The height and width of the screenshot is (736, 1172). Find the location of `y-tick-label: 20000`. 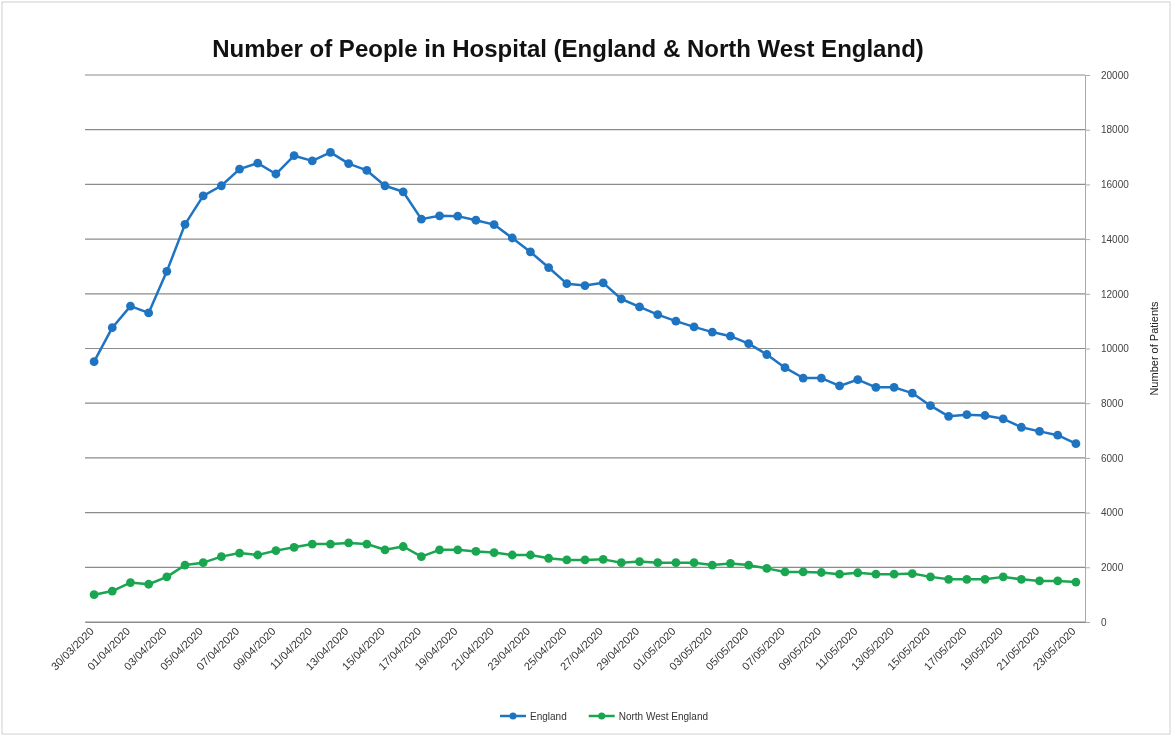

y-tick-label: 20000 is located at coordinates (1115, 75).